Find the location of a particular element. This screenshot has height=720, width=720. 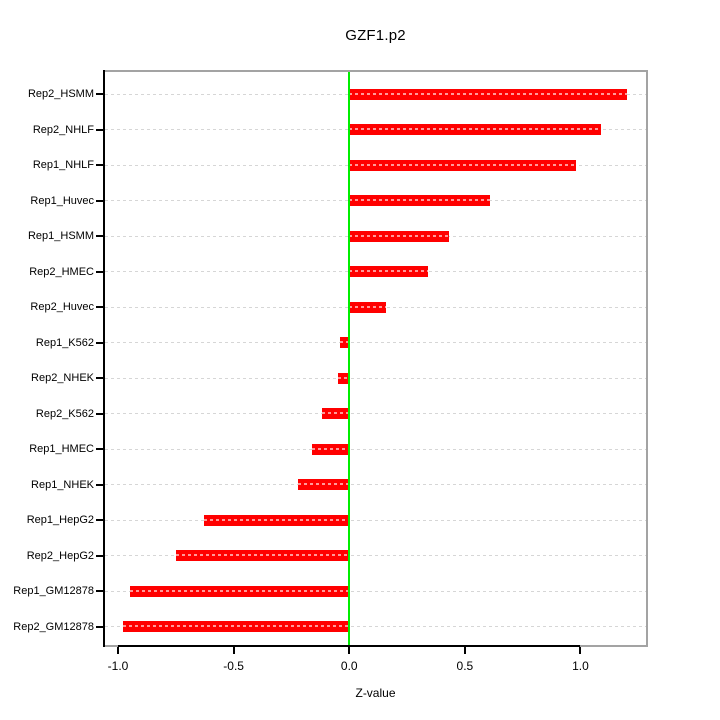

y-tick-label-Rep1_HSMM: Rep1_HSMM is located at coordinates (60, 236).